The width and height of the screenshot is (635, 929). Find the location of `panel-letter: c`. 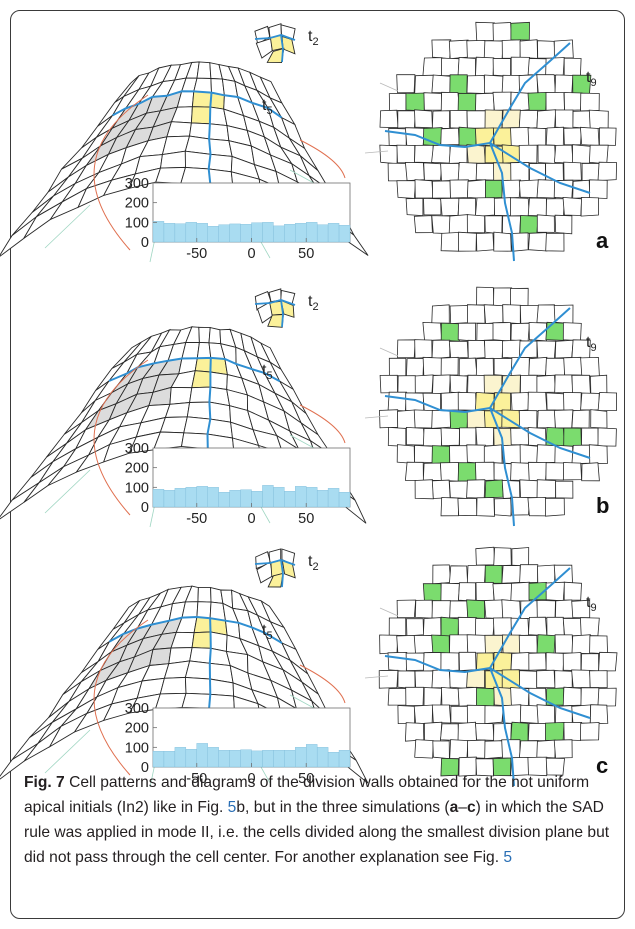

panel-letter: c is located at coordinates (602, 765).